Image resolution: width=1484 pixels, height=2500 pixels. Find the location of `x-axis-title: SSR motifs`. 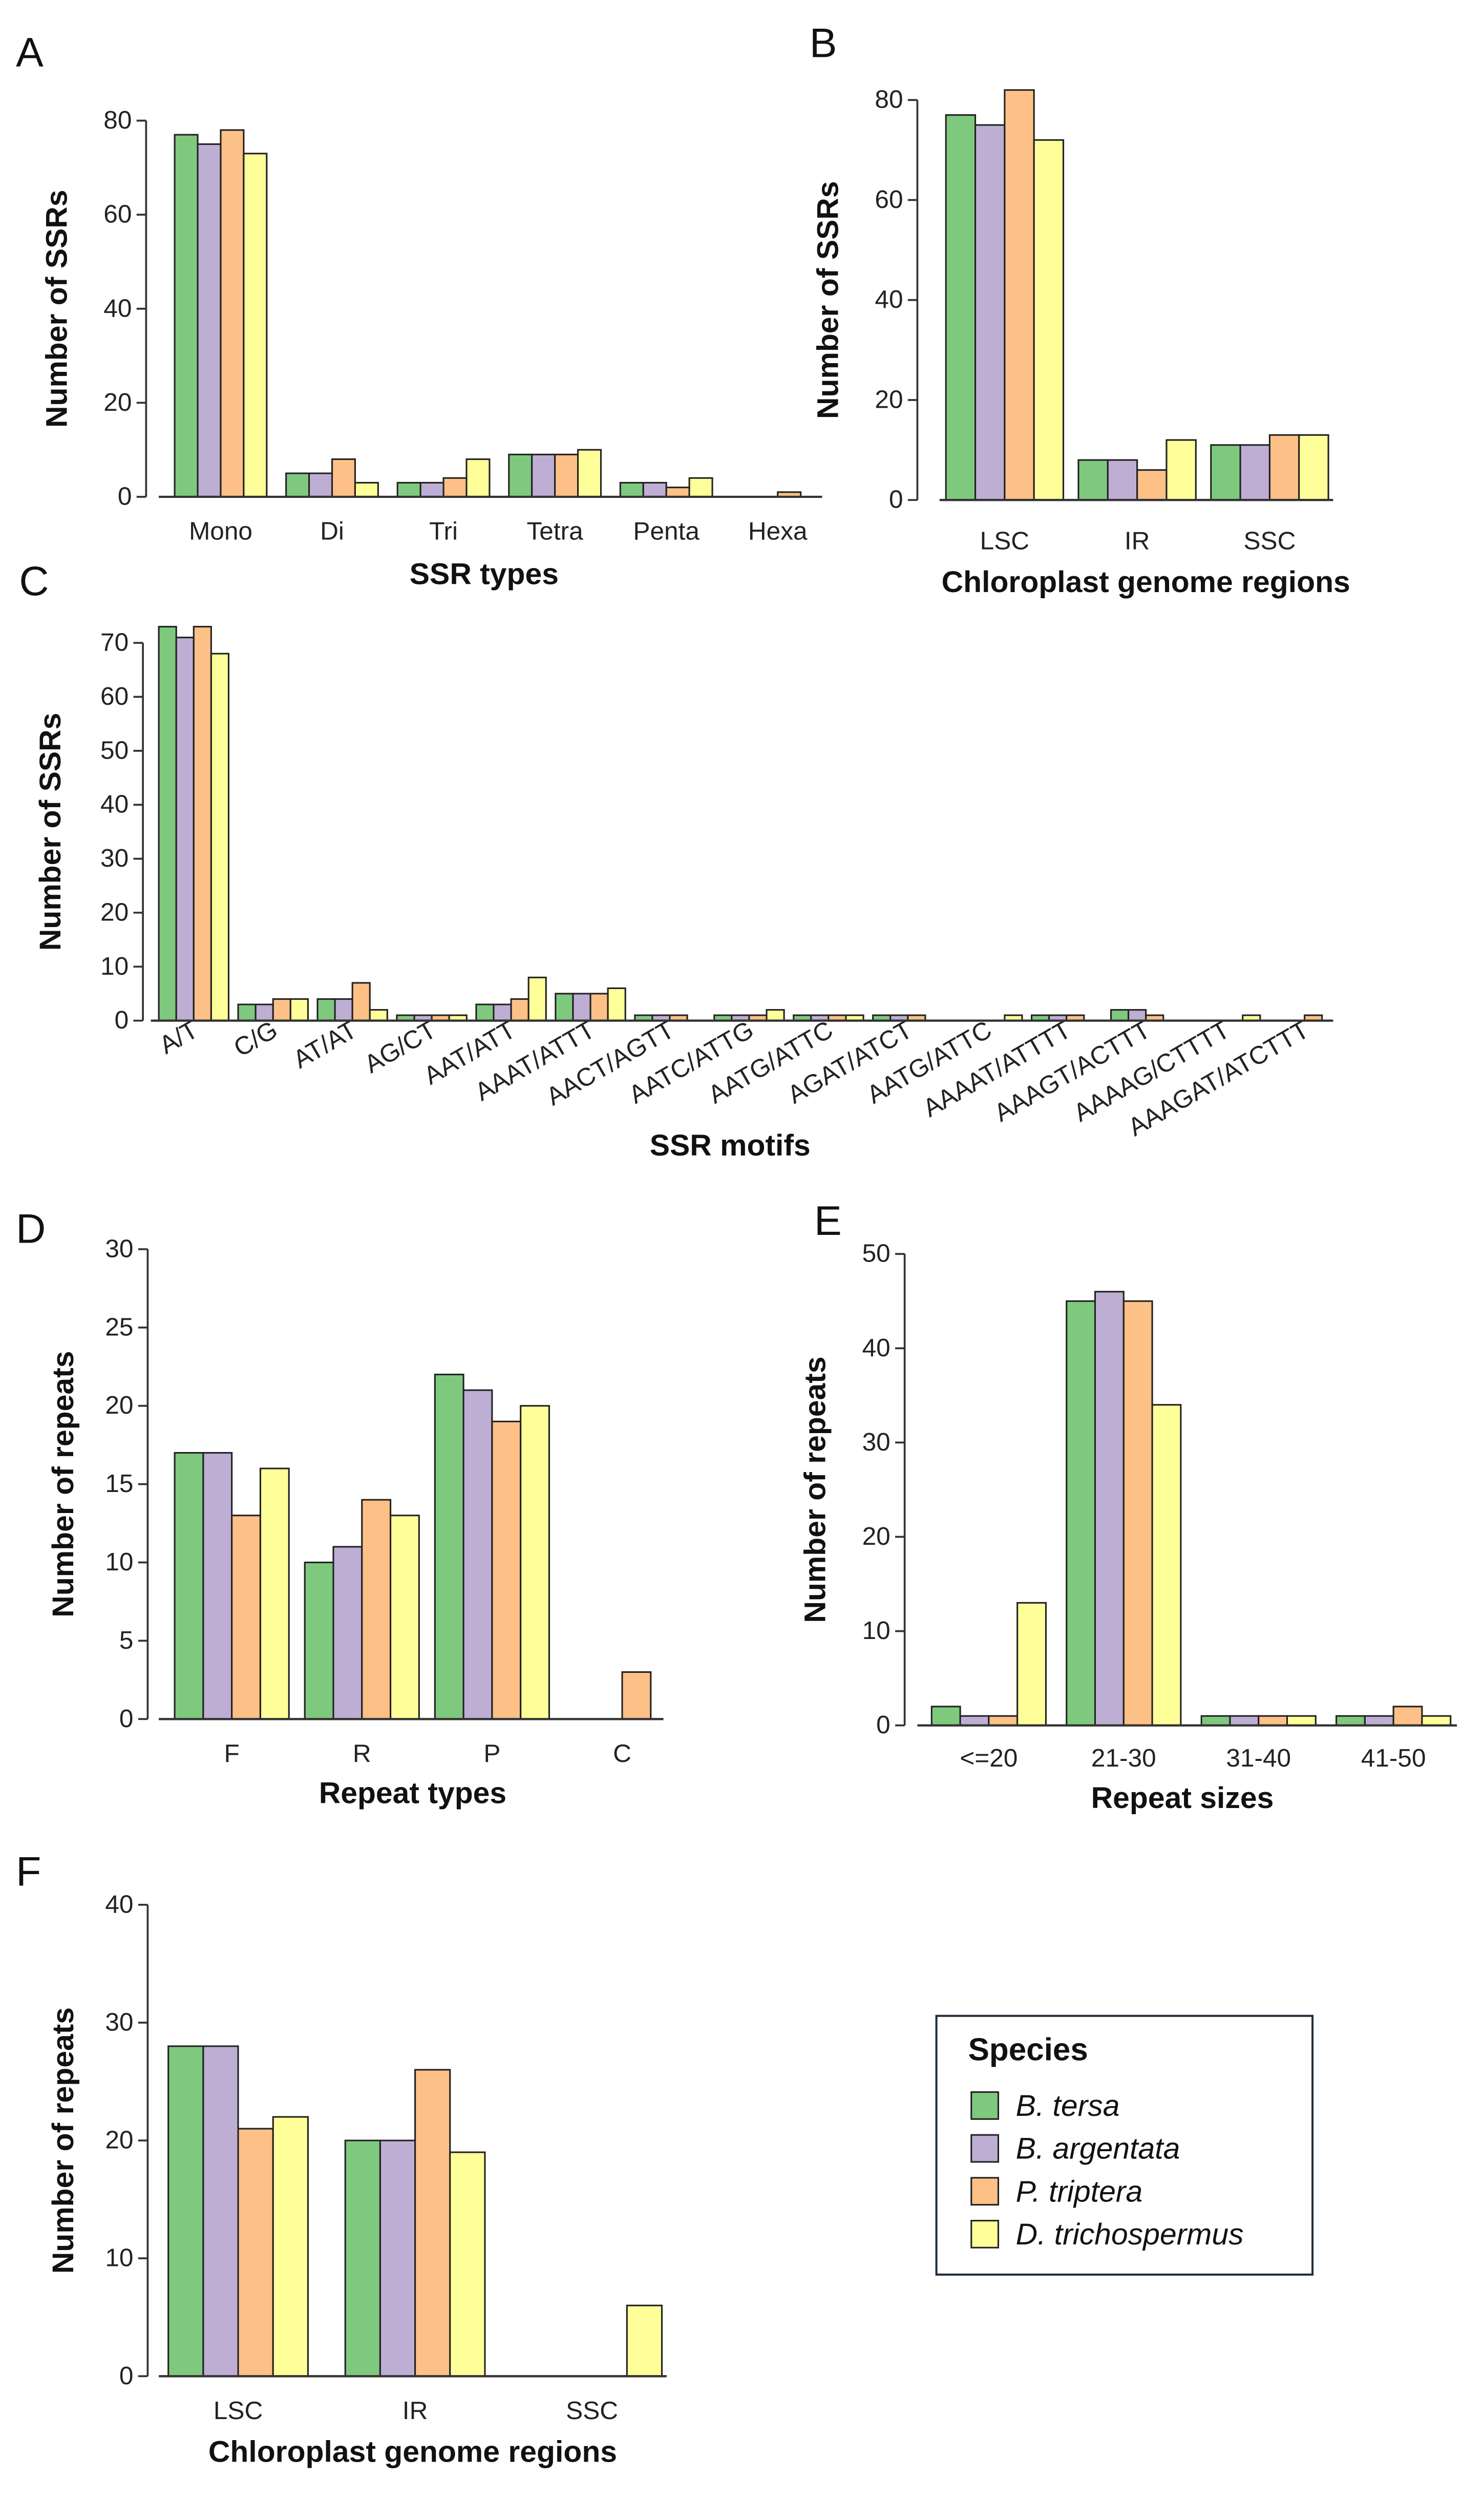

x-axis-title: SSR motifs is located at coordinates (730, 1146).